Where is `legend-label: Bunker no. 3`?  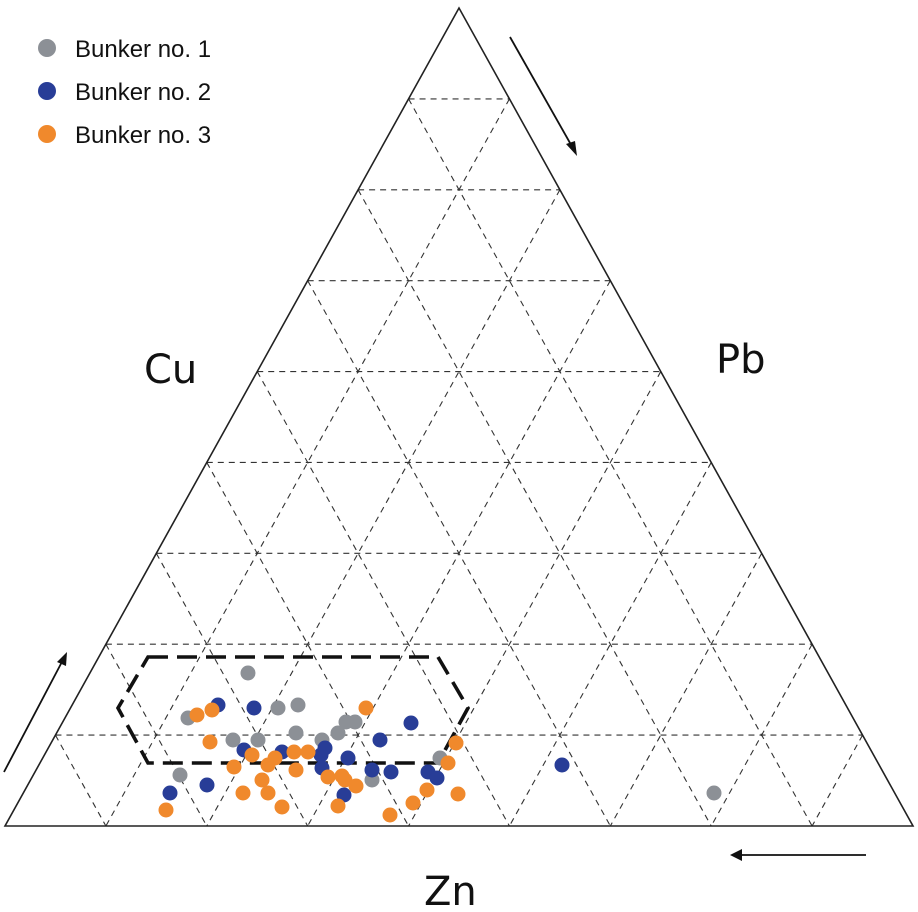 legend-label: Bunker no. 3 is located at coordinates (143, 135).